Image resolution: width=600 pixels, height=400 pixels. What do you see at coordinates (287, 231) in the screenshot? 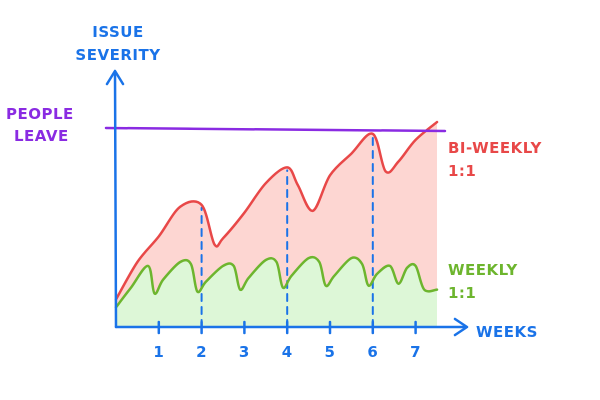
I see `marked-week-guides` at bounding box center [287, 231].